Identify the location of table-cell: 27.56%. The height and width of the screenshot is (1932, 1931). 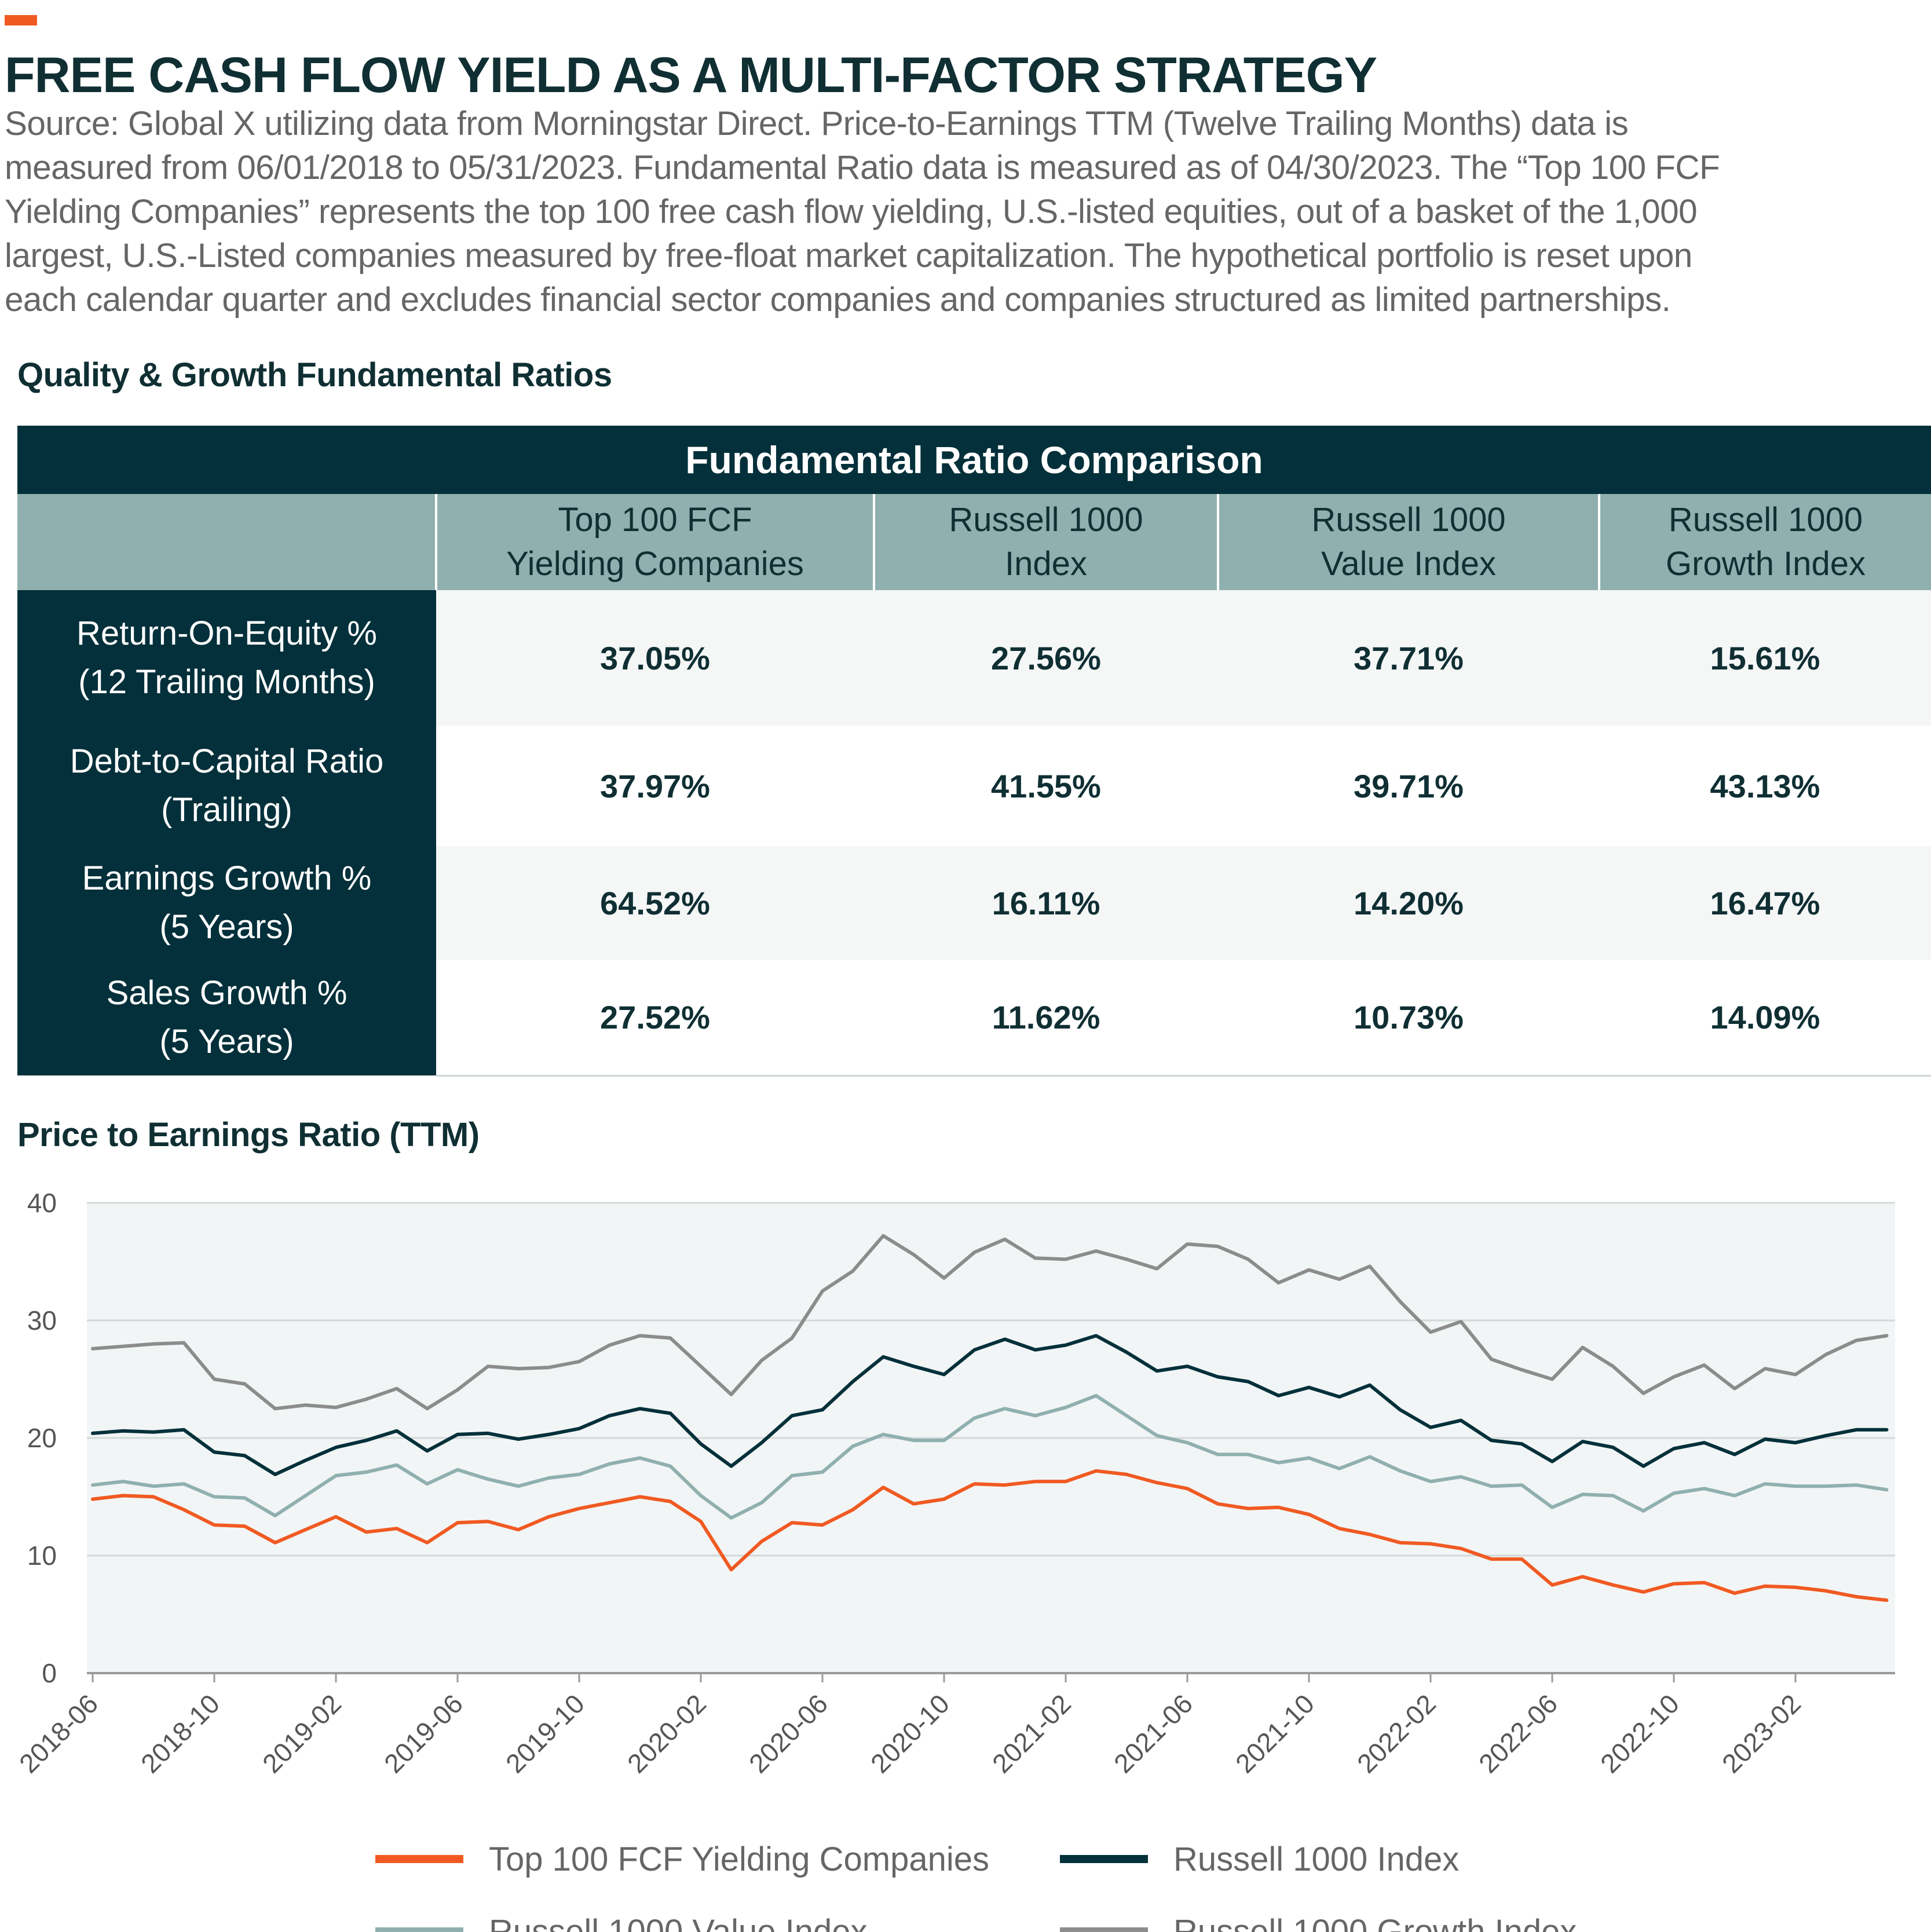
(1046, 658).